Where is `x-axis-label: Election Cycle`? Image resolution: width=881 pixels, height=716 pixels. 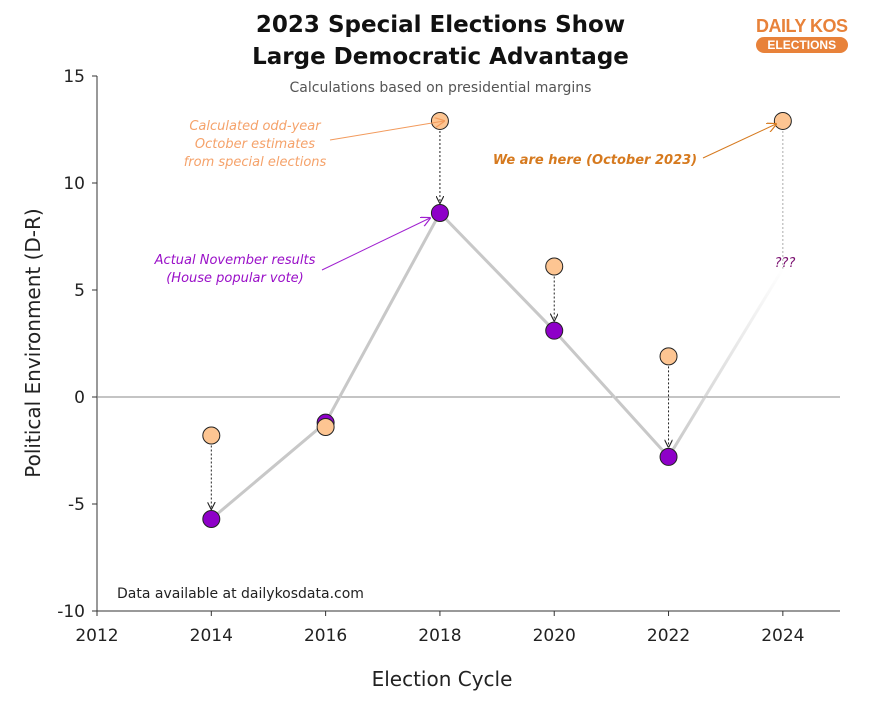
x-axis-label: Election Cycle is located at coordinates (442, 679).